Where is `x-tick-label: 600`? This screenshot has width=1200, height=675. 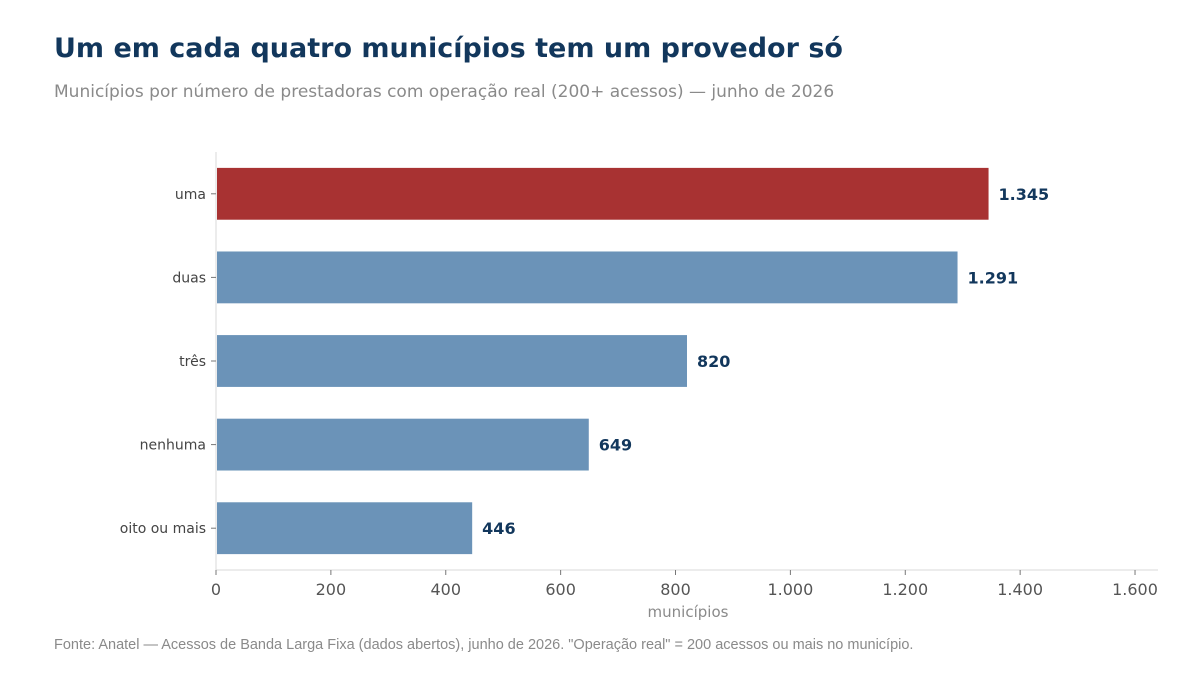 x-tick-label: 600 is located at coordinates (560, 589).